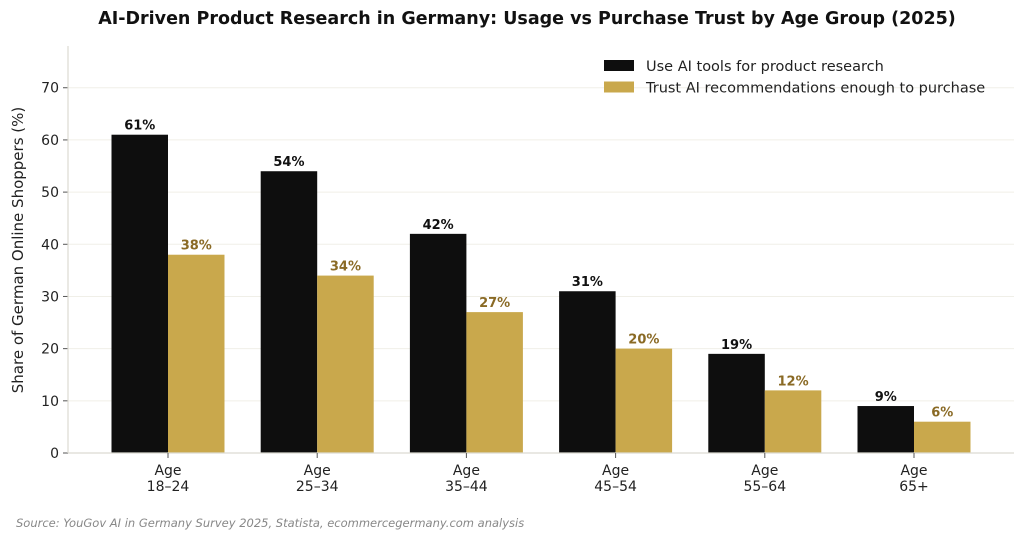  Describe the element at coordinates (288, 162) in the screenshot. I see `data-label: 54%` at that location.